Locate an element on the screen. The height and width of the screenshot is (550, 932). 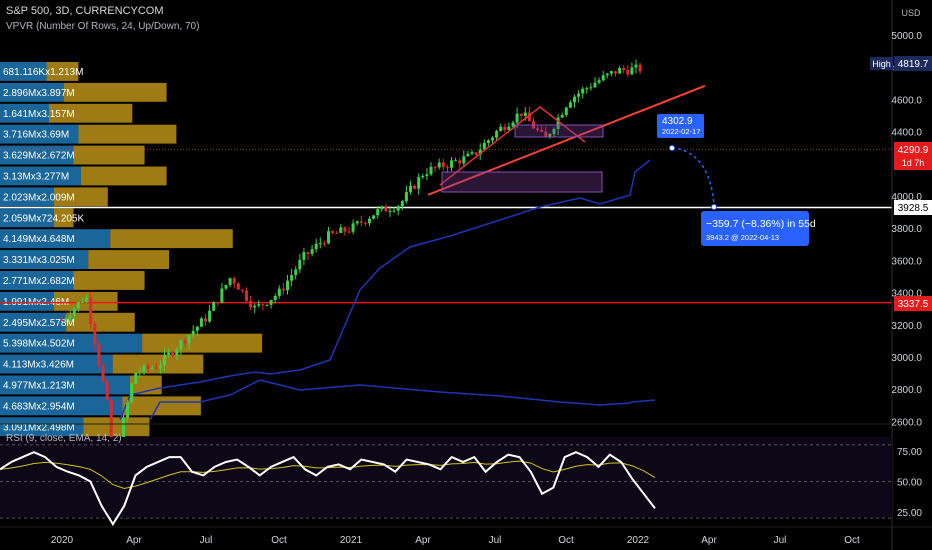
rsi-background is located at coordinates (446, 477).